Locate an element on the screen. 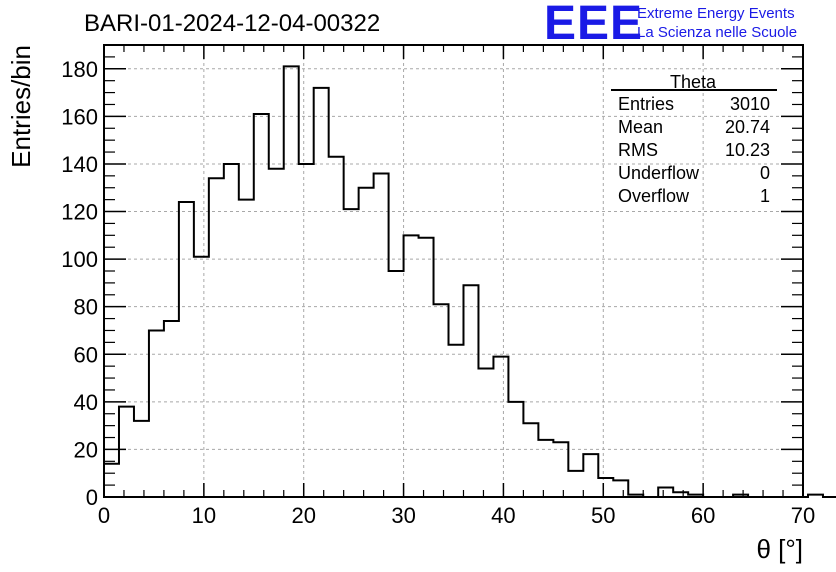 The width and height of the screenshot is (836, 572). y-tick-label: 180 is located at coordinates (79, 69).